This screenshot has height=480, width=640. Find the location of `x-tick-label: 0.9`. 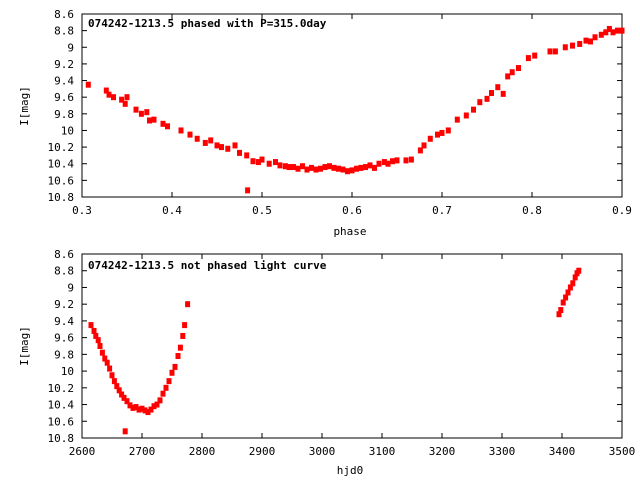

x-tick-label: 0.9 is located at coordinates (622, 210).